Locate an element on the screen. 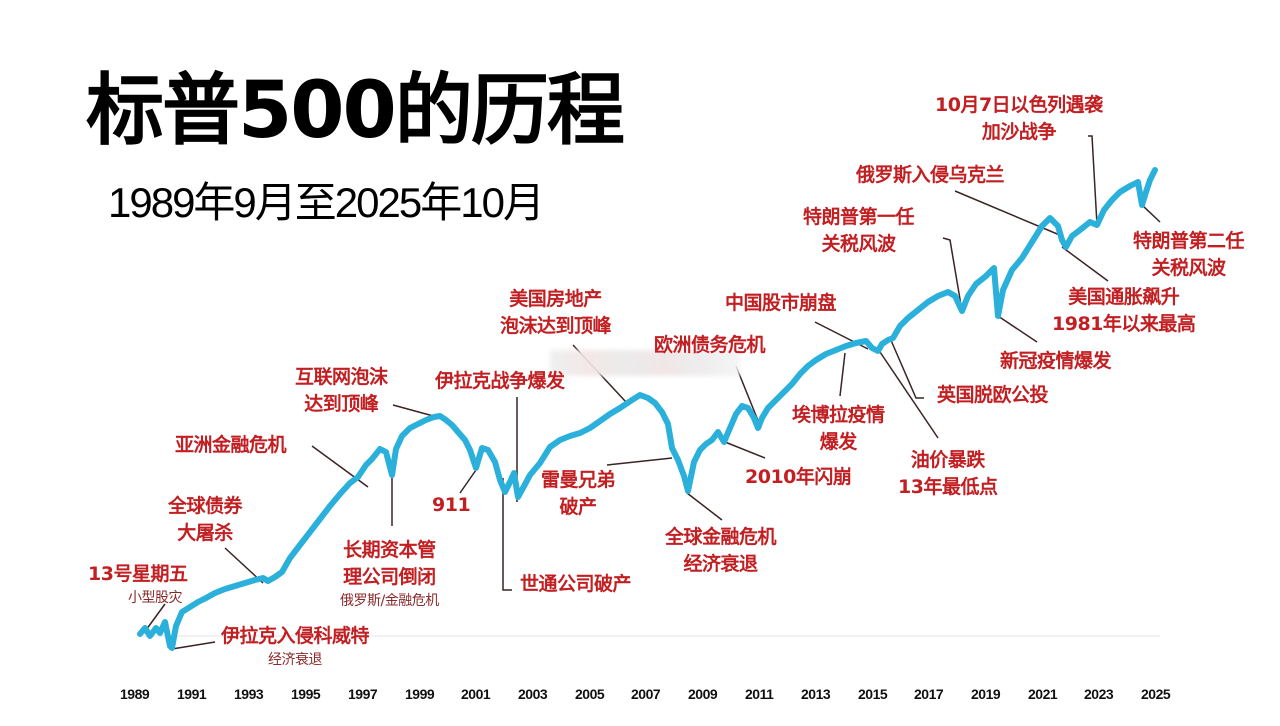 This screenshot has height=726, width=1280. annotation-brexit: 英国脱欧公投 is located at coordinates (993, 395).